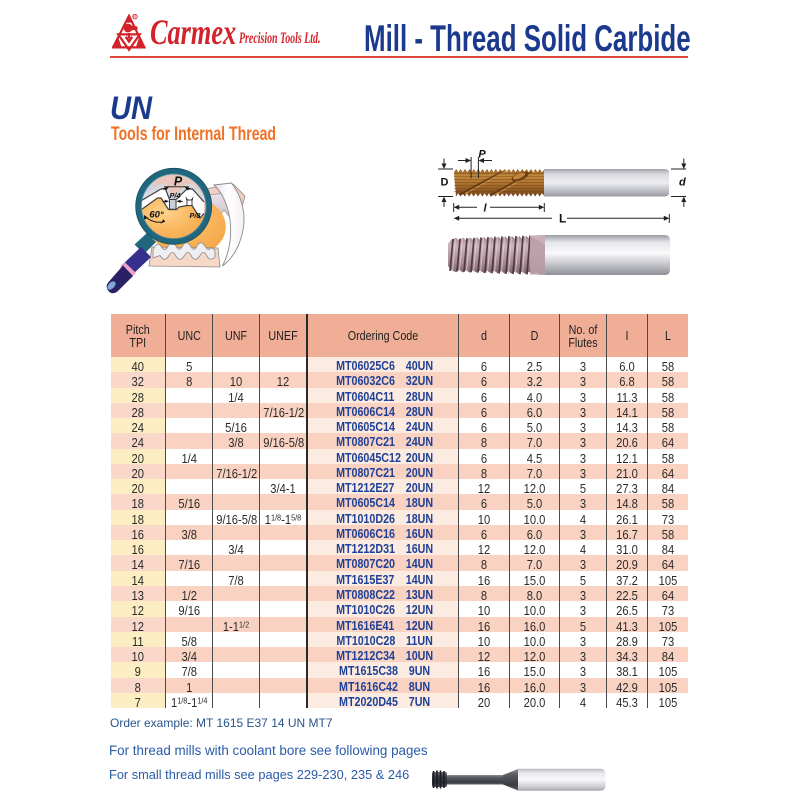 The height and width of the screenshot is (800, 800). Describe the element at coordinates (562, 219) in the screenshot. I see `svg-text: L` at that location.